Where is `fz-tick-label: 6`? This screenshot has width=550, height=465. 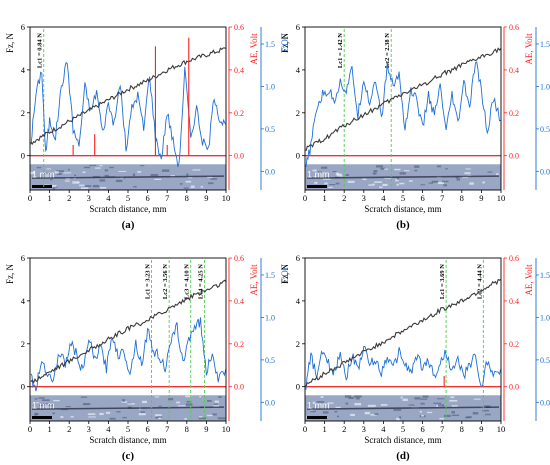
fz-tick-label: 6 is located at coordinates (23, 27).